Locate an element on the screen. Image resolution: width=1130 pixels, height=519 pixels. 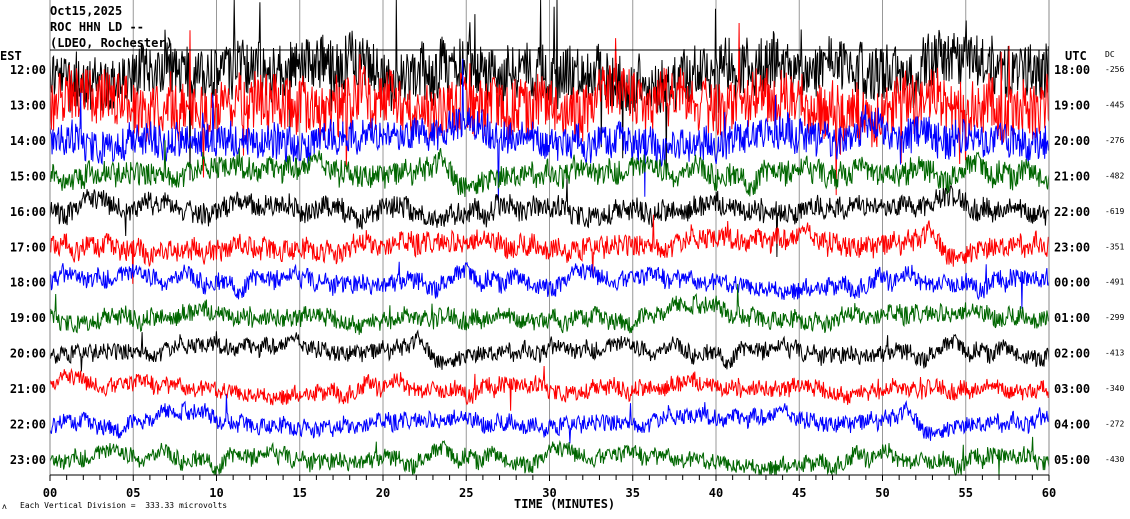
x-axis-title: TIME (MINUTES) is located at coordinates (564, 504).